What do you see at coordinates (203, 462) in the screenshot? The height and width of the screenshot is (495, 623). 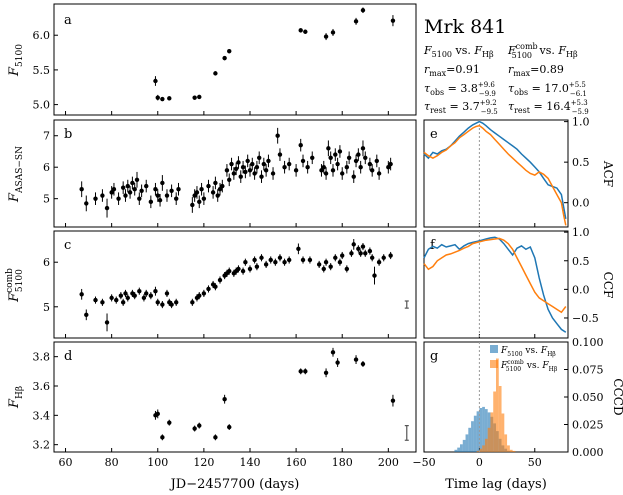 I see `panel-d-xtick-label: 120` at bounding box center [203, 462].